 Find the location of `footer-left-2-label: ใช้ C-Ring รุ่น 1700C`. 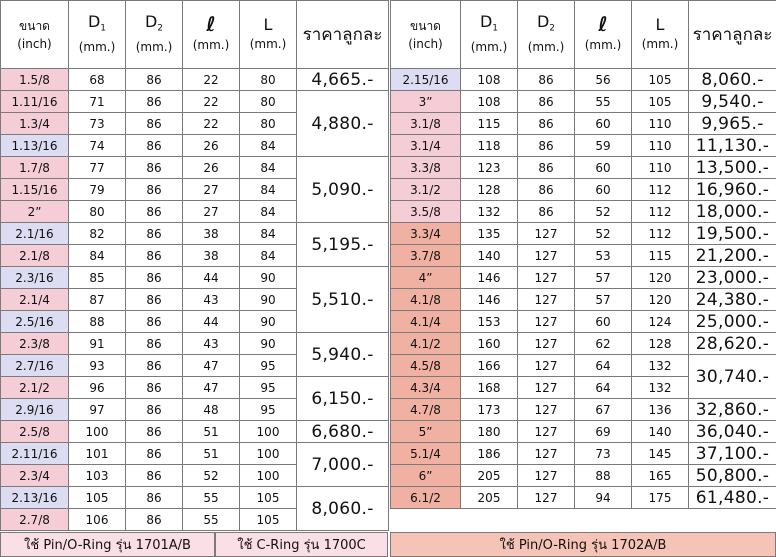

footer-left-2-label: ใช้ C-Ring รุ่น 1700C is located at coordinates (301, 545).